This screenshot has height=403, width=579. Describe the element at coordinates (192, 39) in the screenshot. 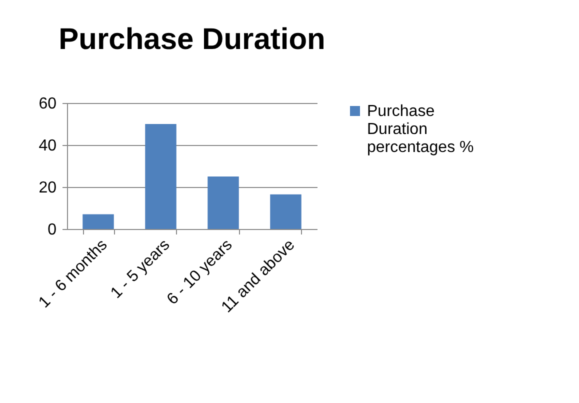

I see `chart-title: Purchase Duration` at that location.